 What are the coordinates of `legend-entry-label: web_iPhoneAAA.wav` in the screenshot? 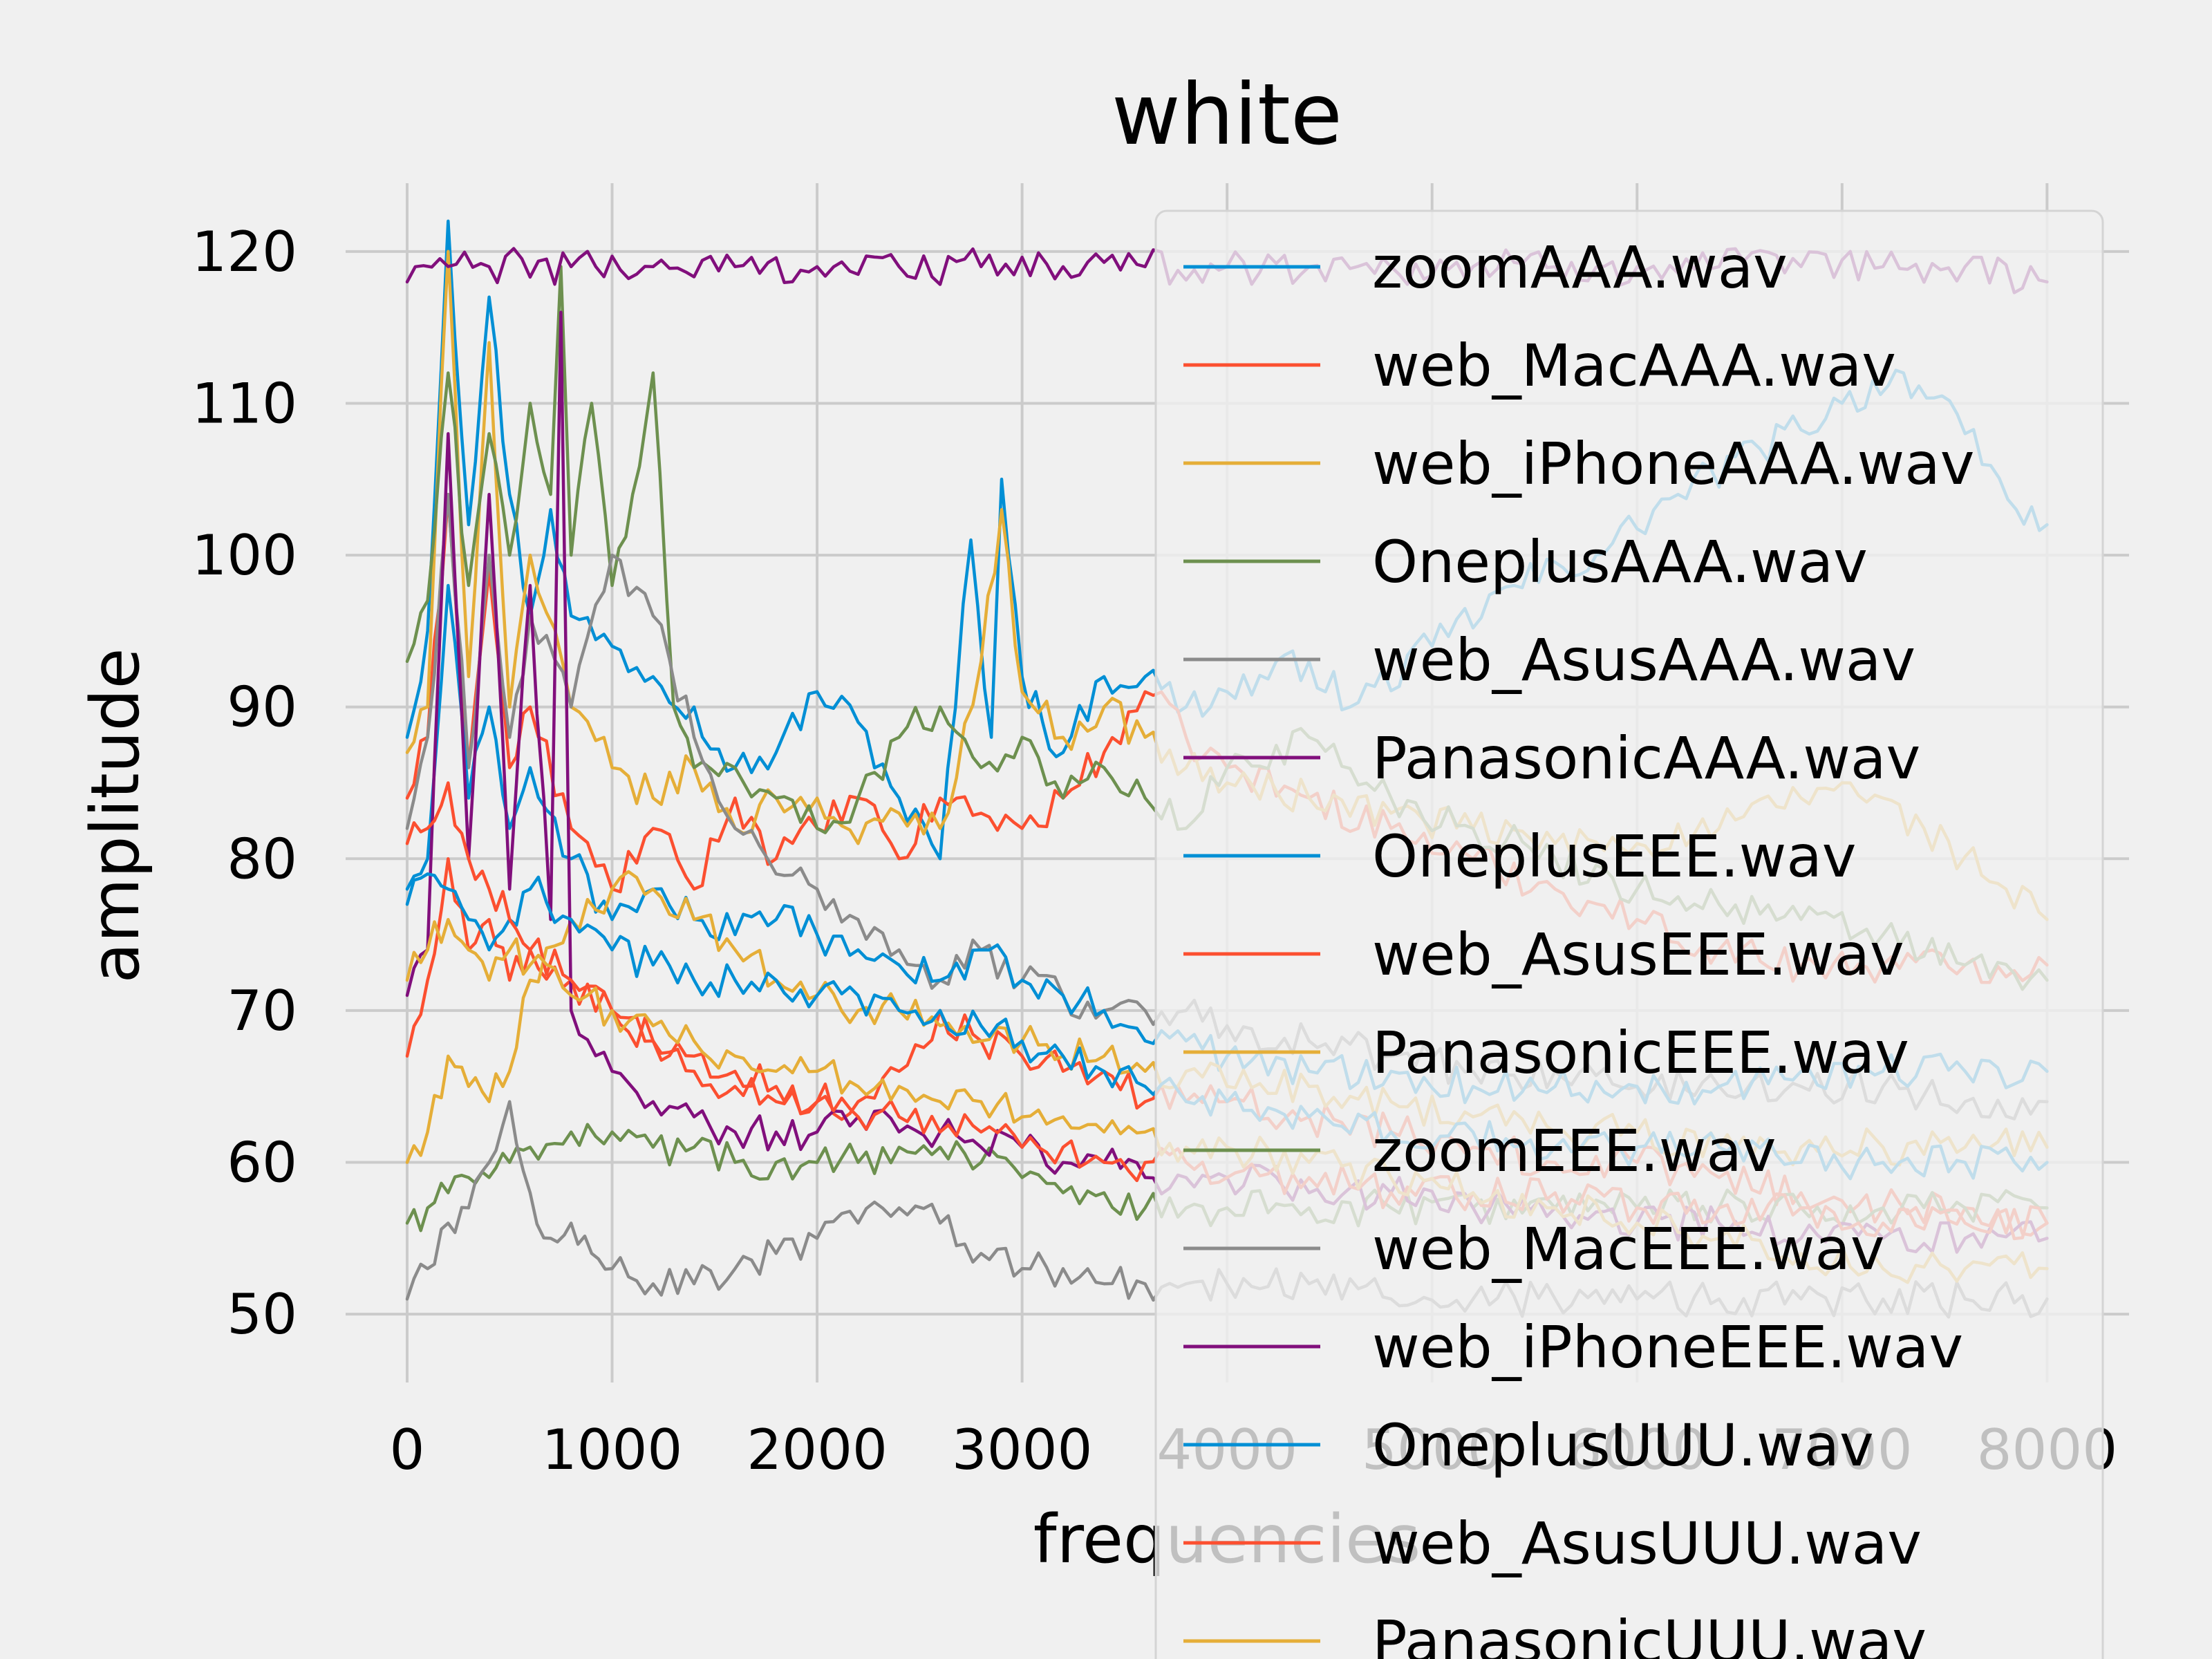 It's located at (1673, 464).